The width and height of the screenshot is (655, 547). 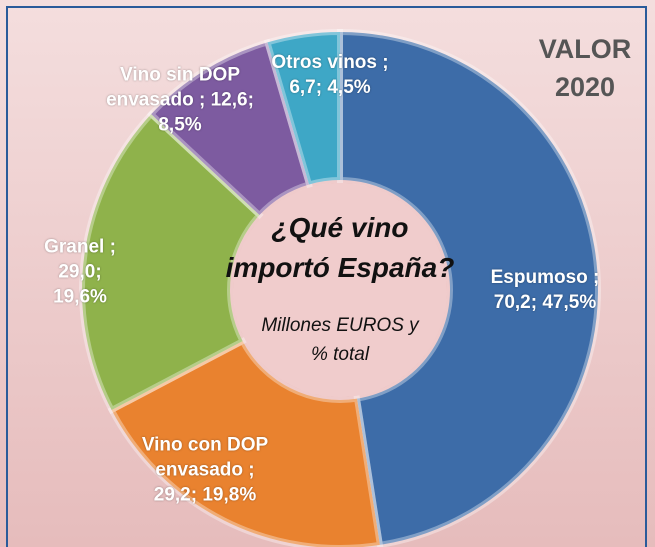 I want to click on label-percent: 4,5%, so click(x=349, y=87).